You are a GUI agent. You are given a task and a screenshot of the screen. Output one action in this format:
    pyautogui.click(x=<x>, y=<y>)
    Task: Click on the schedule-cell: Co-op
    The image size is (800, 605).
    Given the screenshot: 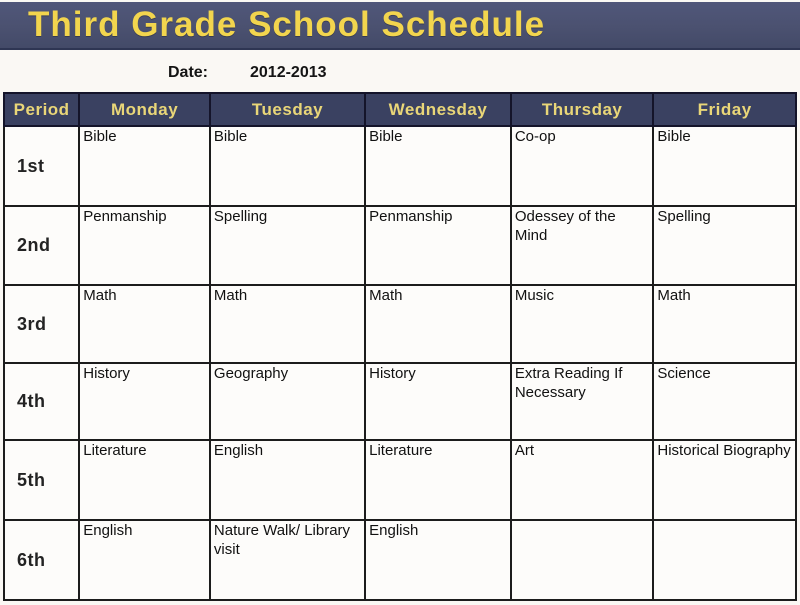 What is the action you would take?
    pyautogui.click(x=582, y=166)
    